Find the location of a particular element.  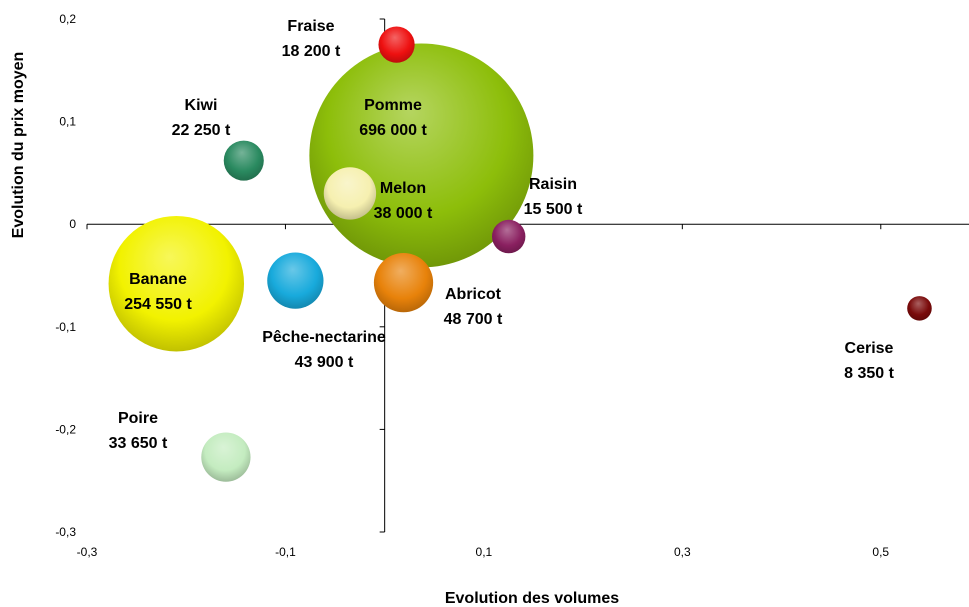

label-cerise-tonnage: 8 350 t is located at coordinates (869, 373).